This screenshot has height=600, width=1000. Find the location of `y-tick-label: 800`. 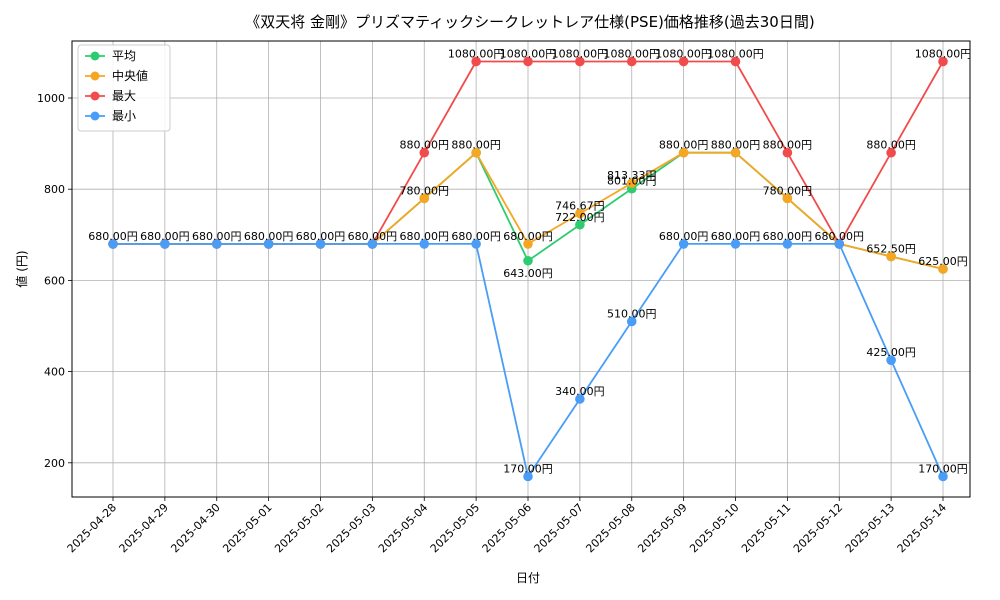

y-tick-label: 800 is located at coordinates (54, 189).